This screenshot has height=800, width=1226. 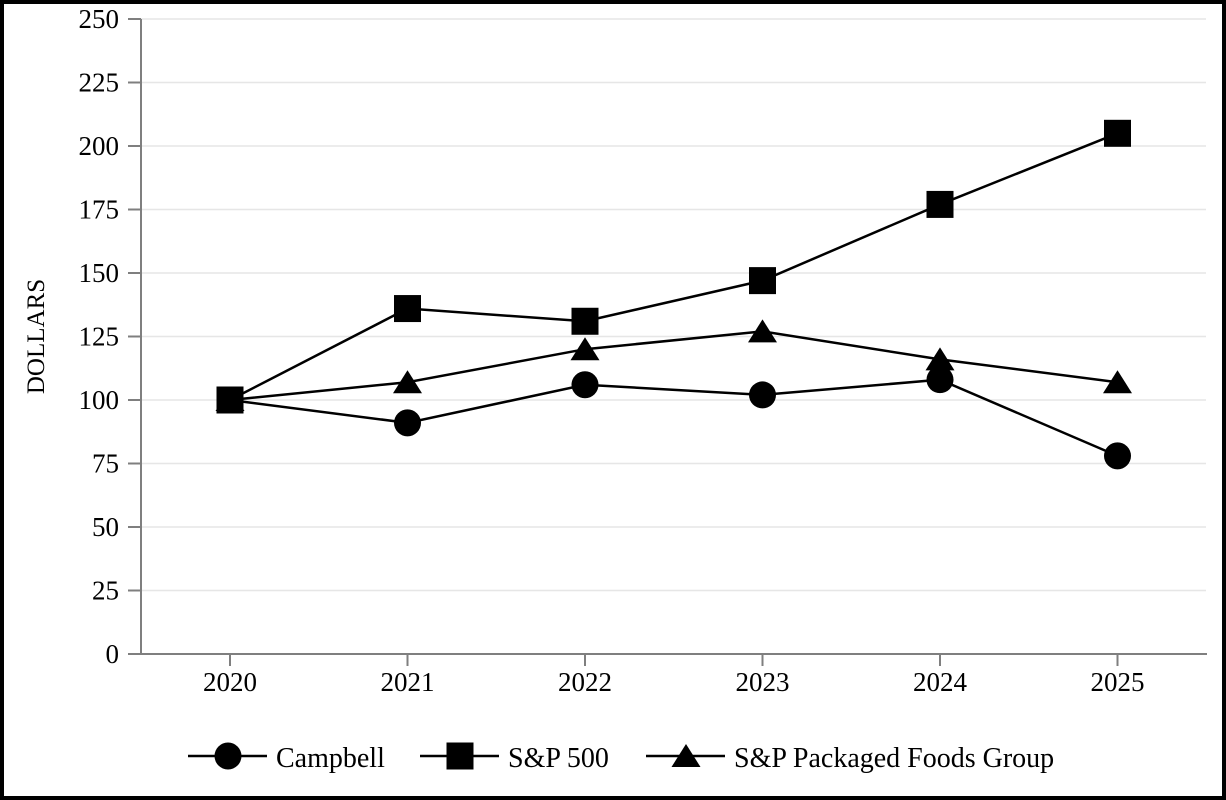 I want to click on y-tick-label: 50, so click(x=105, y=527).